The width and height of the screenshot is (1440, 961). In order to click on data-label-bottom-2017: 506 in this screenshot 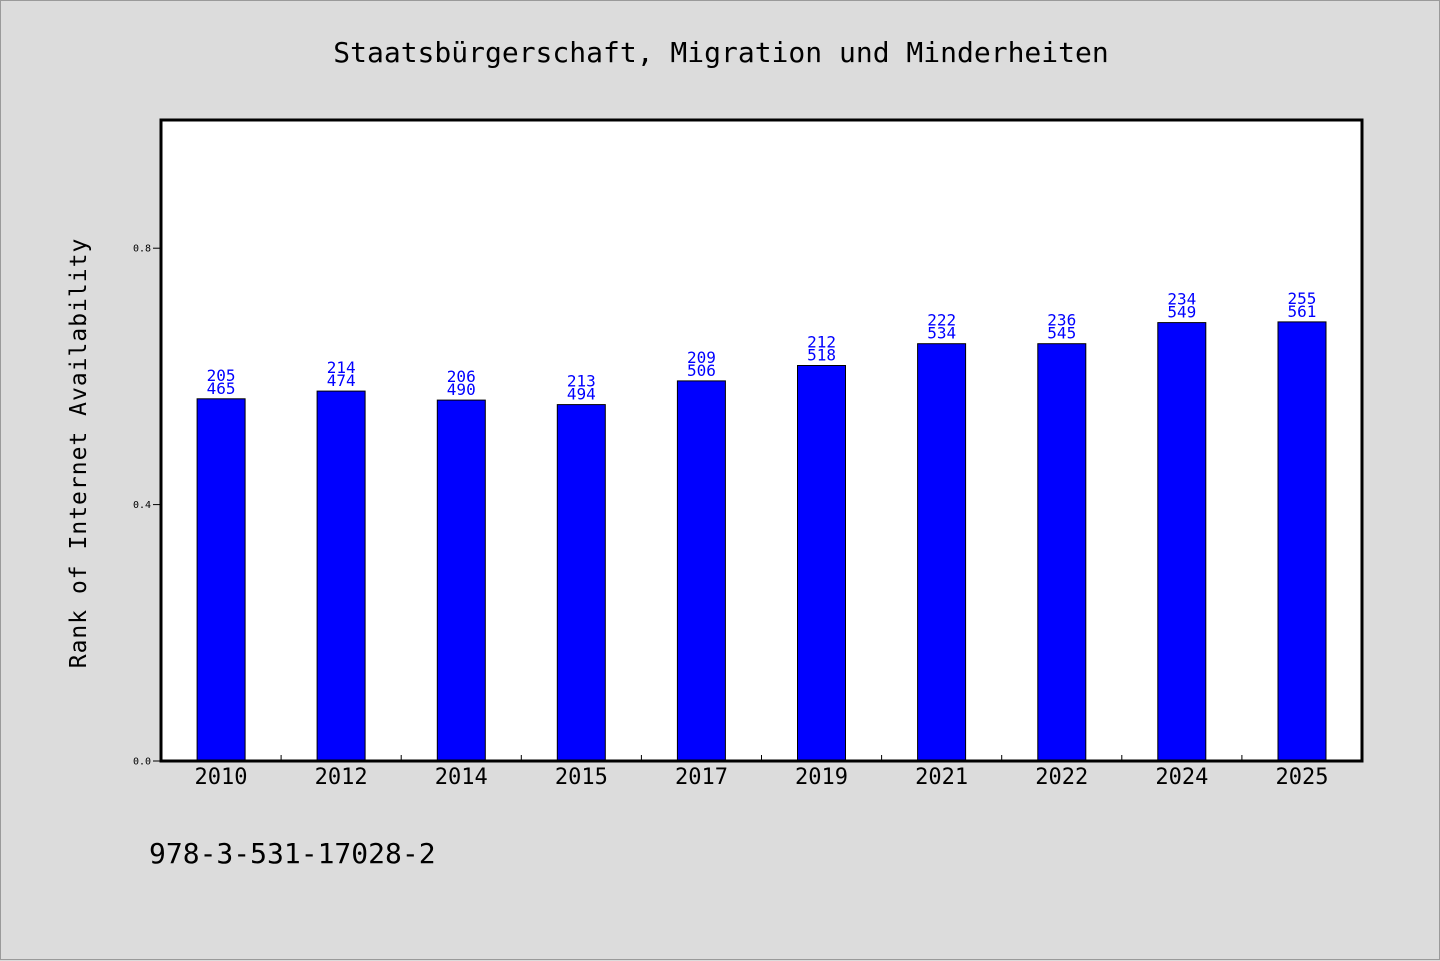, I will do `click(701, 370)`.